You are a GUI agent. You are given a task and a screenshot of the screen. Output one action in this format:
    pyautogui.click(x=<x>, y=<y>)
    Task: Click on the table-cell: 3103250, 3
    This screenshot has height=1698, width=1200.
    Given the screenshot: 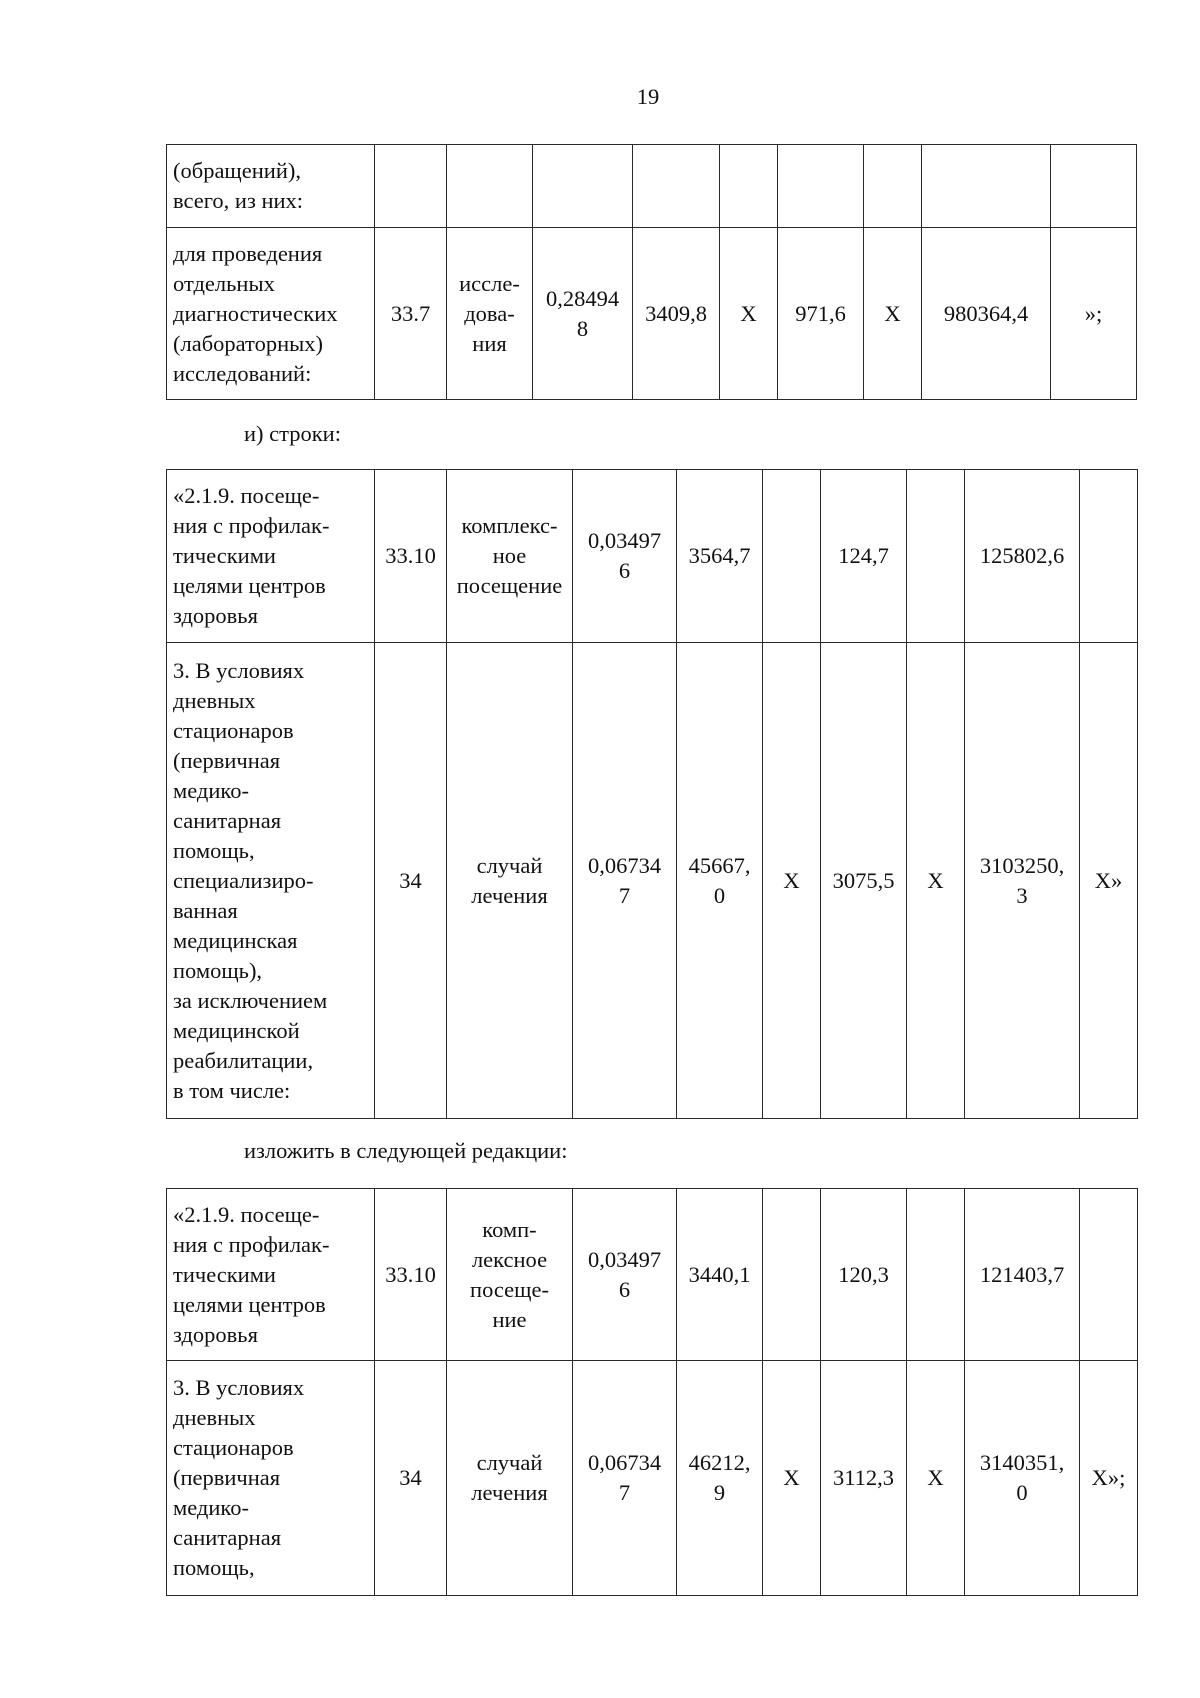 What is the action you would take?
    pyautogui.click(x=1022, y=880)
    